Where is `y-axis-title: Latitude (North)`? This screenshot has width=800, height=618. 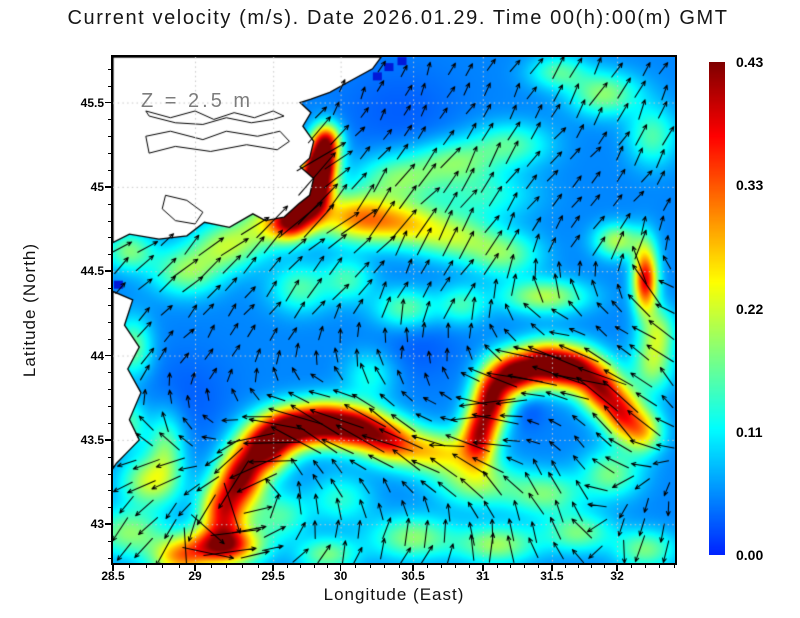 y-axis-title: Latitude (North) is located at coordinates (29, 310).